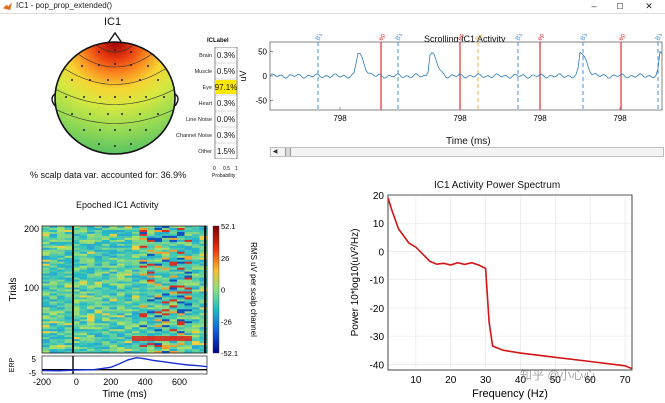 The image size is (665, 403). I want to click on minimize-button: –, so click(594, 6).